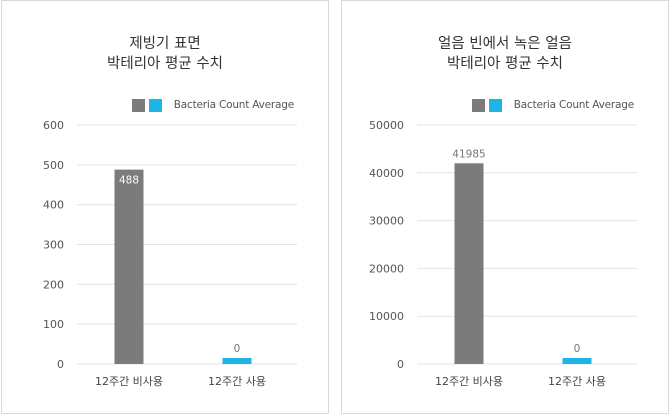 The height and width of the screenshot is (417, 670). What do you see at coordinates (468, 154) in the screenshot?
I see `bar-value-label: 41985` at bounding box center [468, 154].